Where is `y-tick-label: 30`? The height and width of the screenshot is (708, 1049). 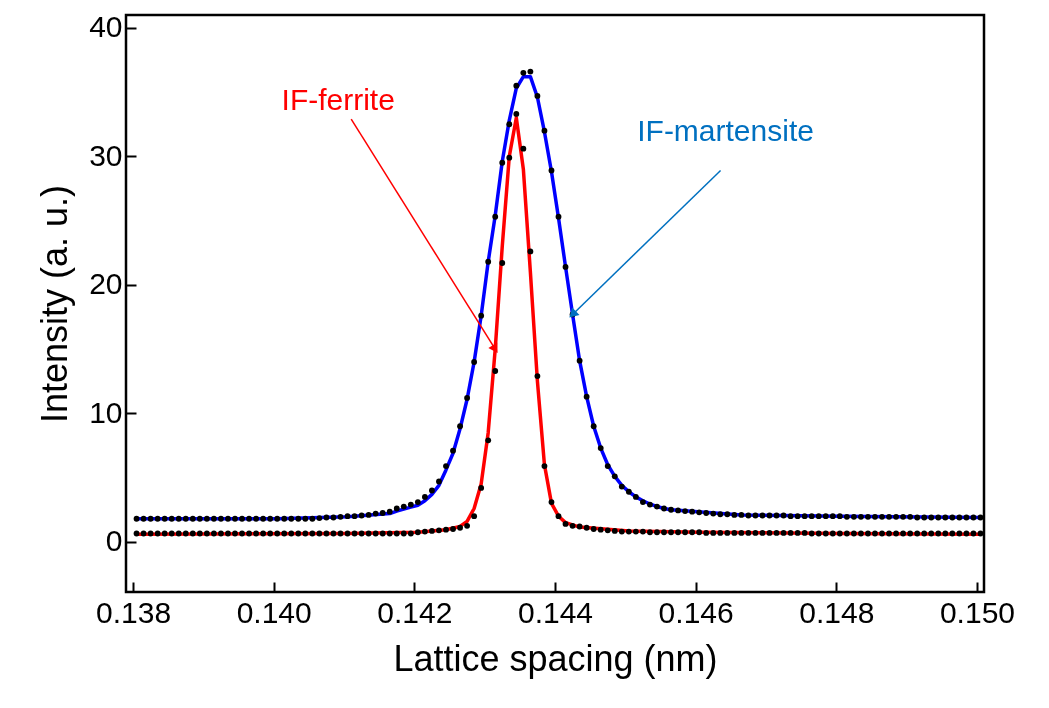
y-tick-label: 30 is located at coordinates (106, 155).